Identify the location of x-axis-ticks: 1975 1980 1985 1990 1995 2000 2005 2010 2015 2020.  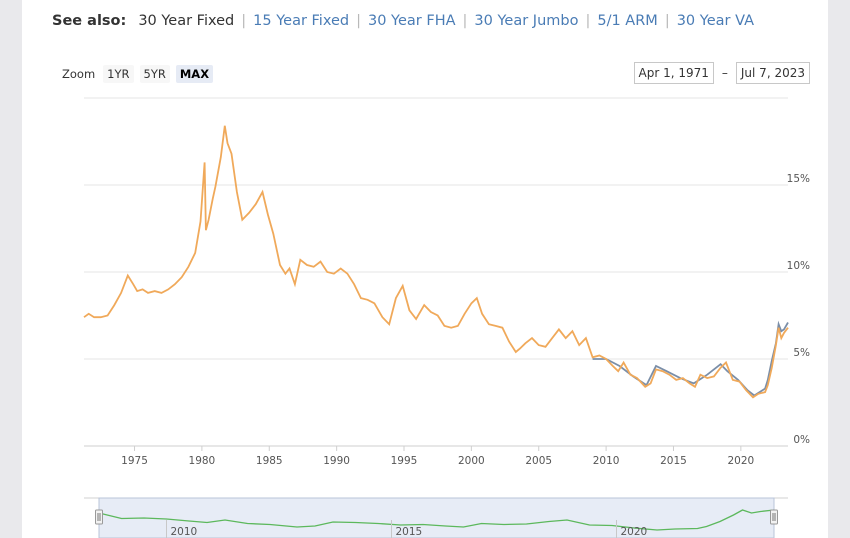
(437, 456).